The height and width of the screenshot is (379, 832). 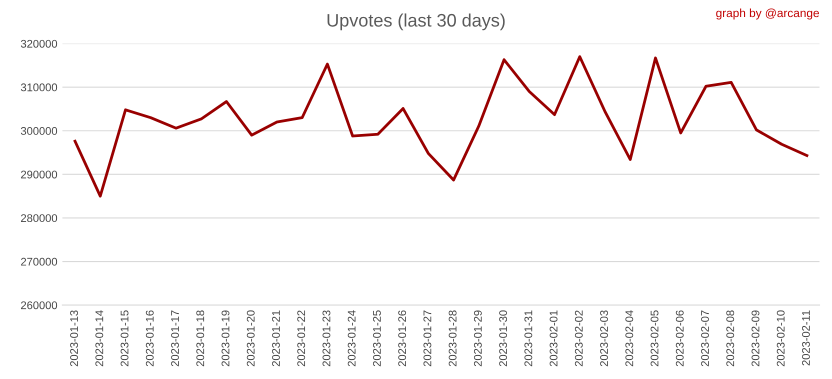 I want to click on x-tick-label: 2023-02-04, so click(x=629, y=338).